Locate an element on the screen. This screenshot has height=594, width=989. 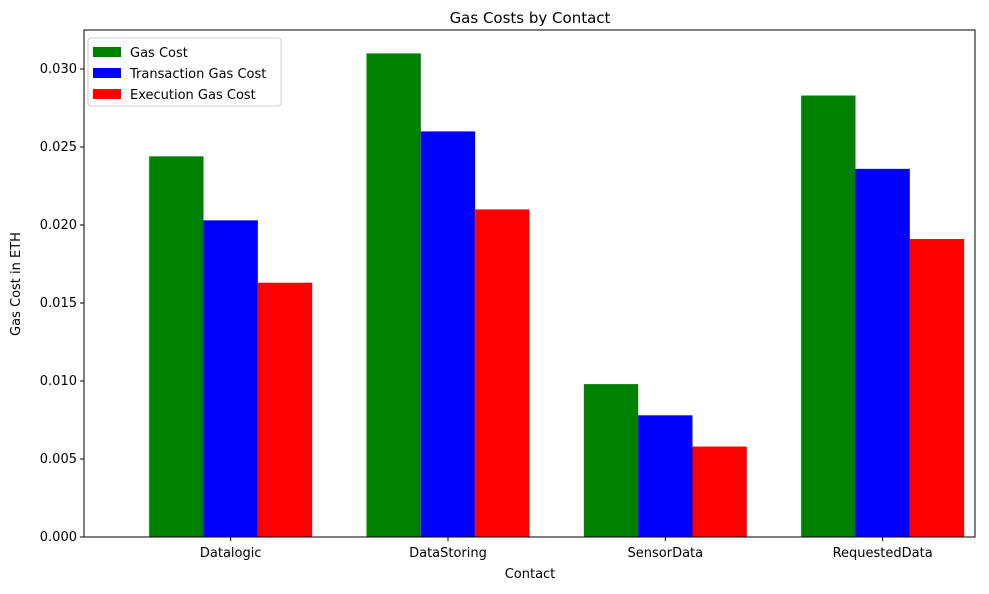
y-tick-label: 0.020 is located at coordinates (58, 225).